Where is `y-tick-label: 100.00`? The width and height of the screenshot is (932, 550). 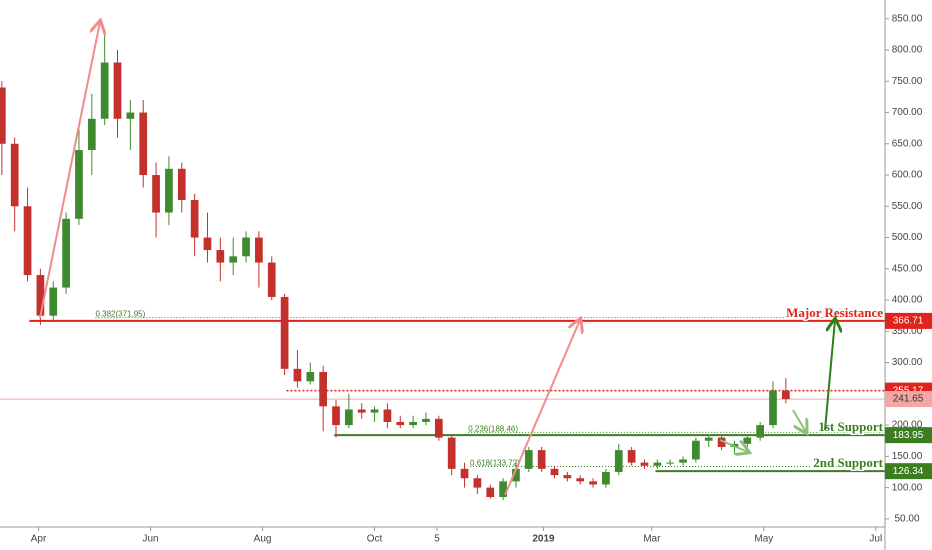 y-tick-label: 100.00 is located at coordinates (907, 487).